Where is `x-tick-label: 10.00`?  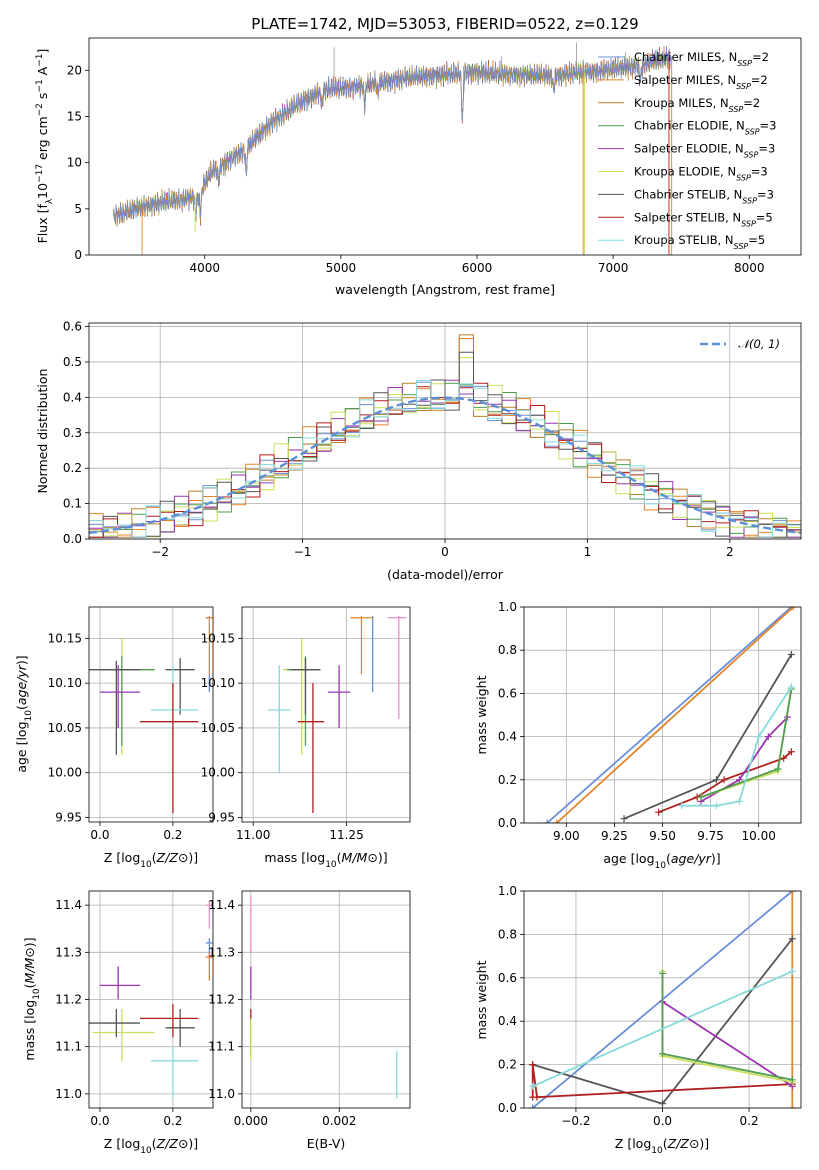 x-tick-label: 10.00 is located at coordinates (759, 836).